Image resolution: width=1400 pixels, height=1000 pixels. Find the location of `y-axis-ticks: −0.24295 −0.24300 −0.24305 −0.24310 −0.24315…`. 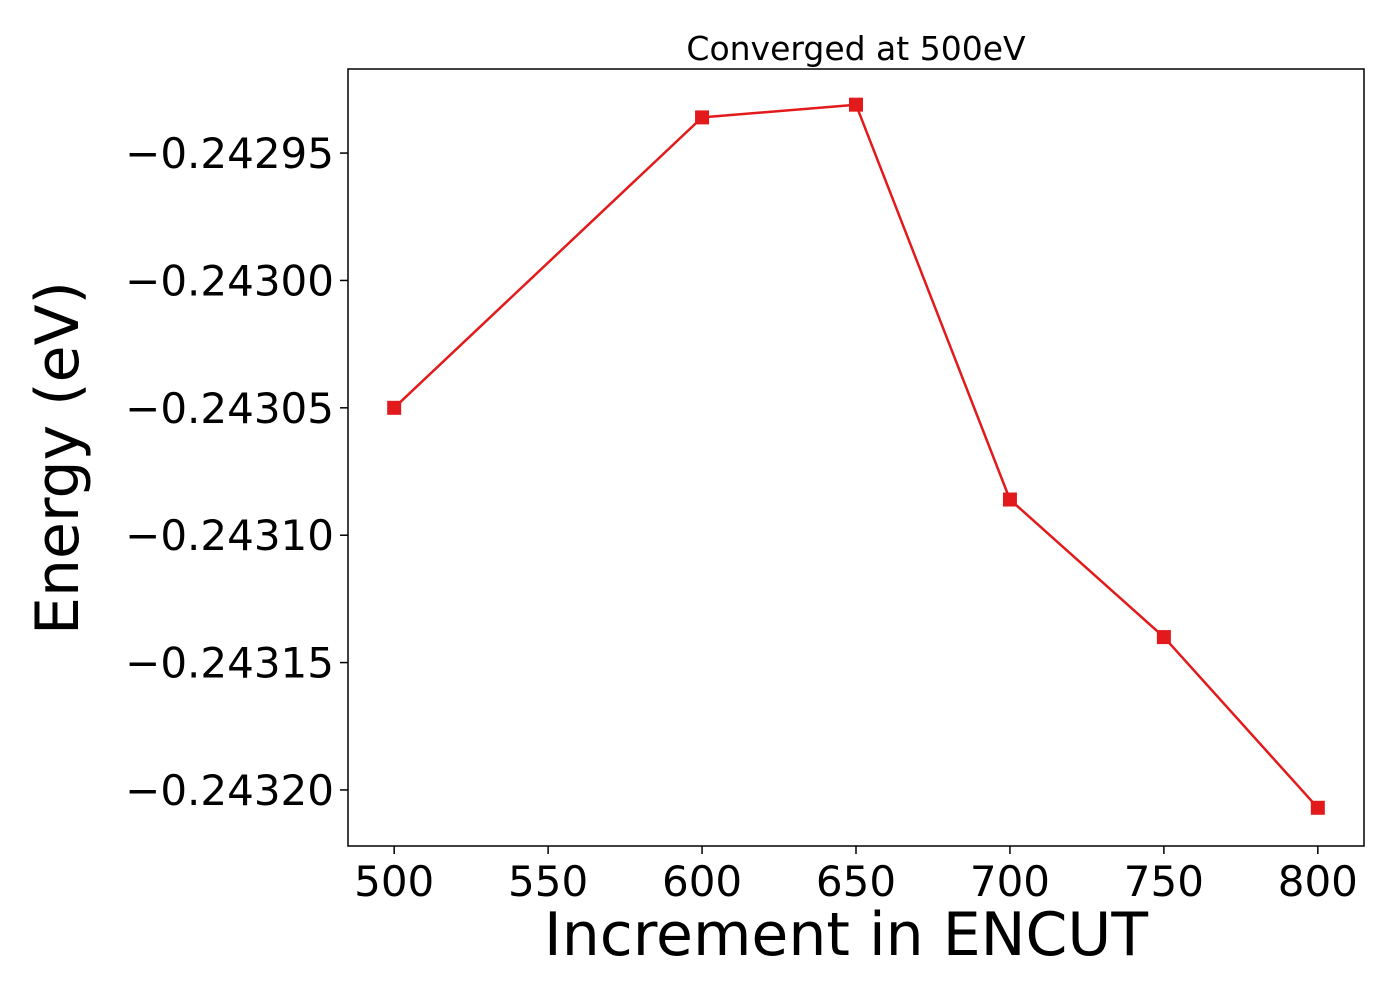

y-axis-ticks: −0.24295 −0.24300 −0.24305 −0.24310 −0.24315… is located at coordinates (236, 472).